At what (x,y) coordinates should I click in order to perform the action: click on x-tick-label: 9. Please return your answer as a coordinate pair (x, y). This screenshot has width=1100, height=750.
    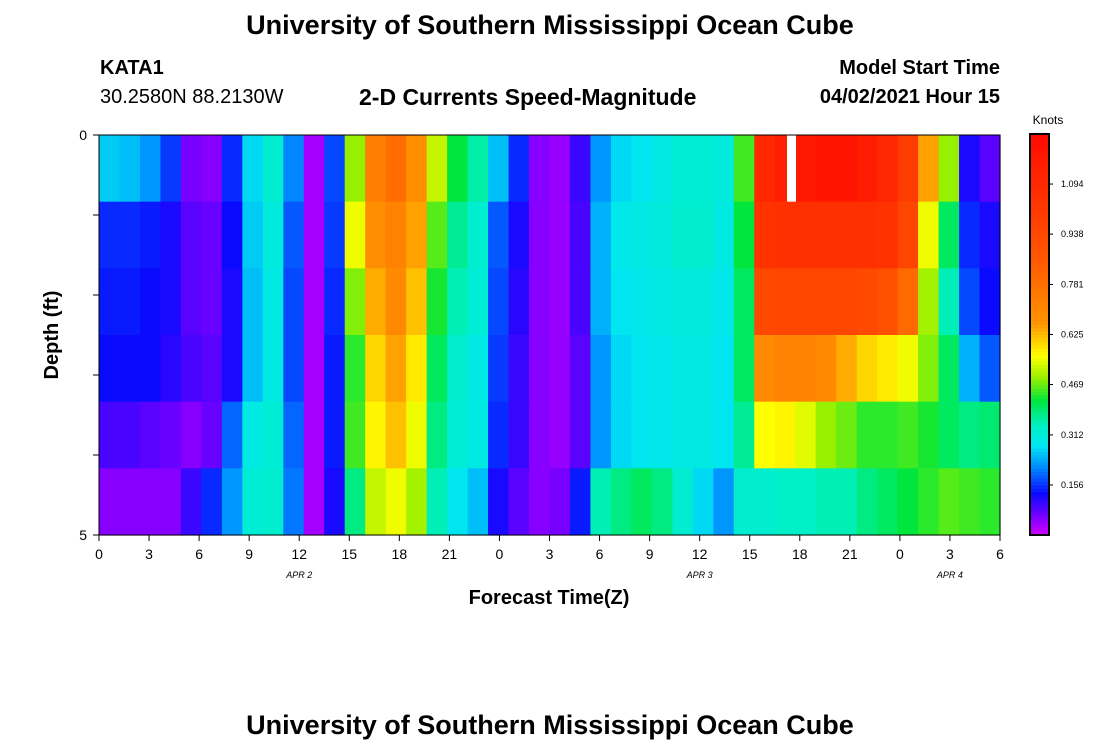
    Looking at the image, I should click on (650, 554).